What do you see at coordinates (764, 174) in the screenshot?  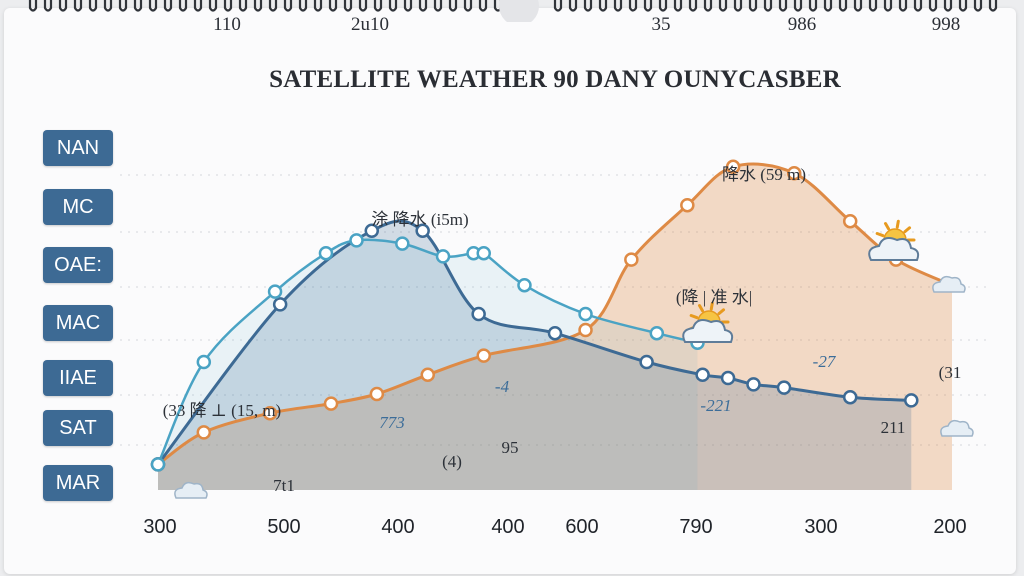 I see `annotation: 降水 (59 m)` at bounding box center [764, 174].